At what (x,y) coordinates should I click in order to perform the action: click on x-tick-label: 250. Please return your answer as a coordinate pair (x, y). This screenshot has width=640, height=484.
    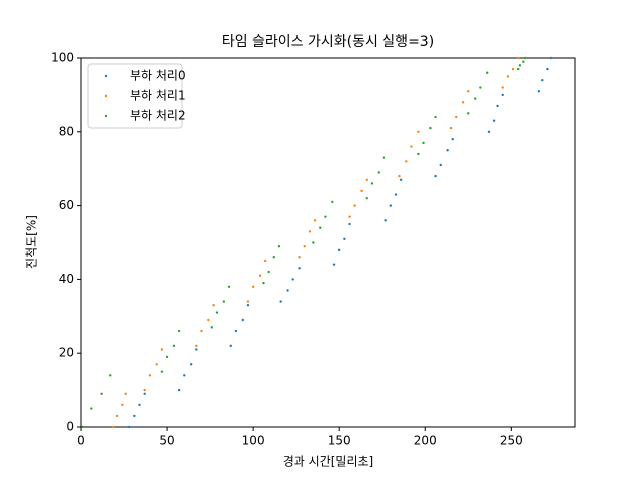
    Looking at the image, I should click on (511, 441).